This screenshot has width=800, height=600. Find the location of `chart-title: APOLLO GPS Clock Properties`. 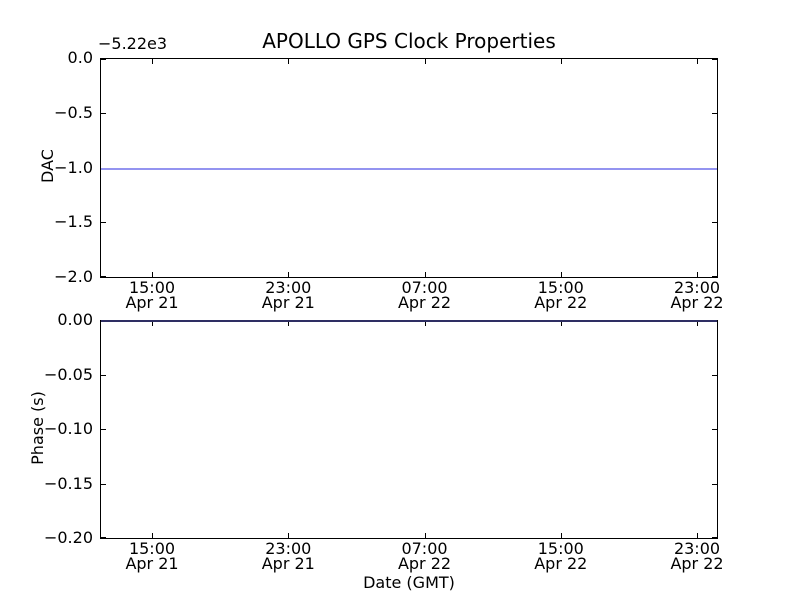

chart-title: APOLLO GPS Clock Properties is located at coordinates (409, 41).